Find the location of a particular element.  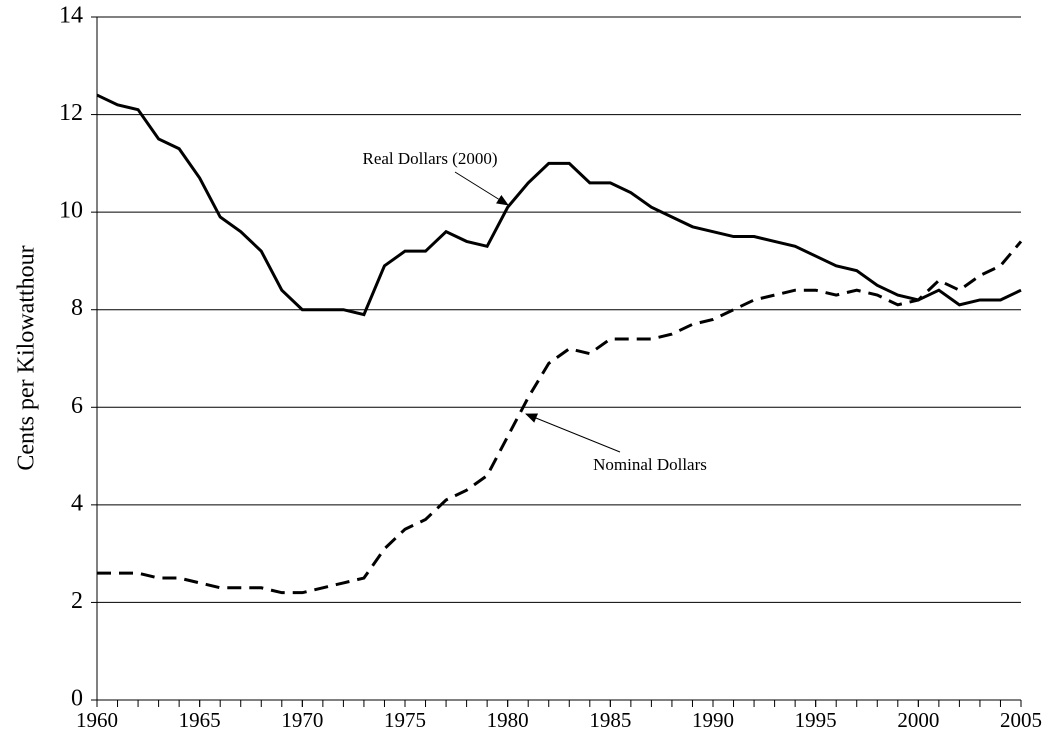

x-tick-label: 1985 is located at coordinates (610, 720).